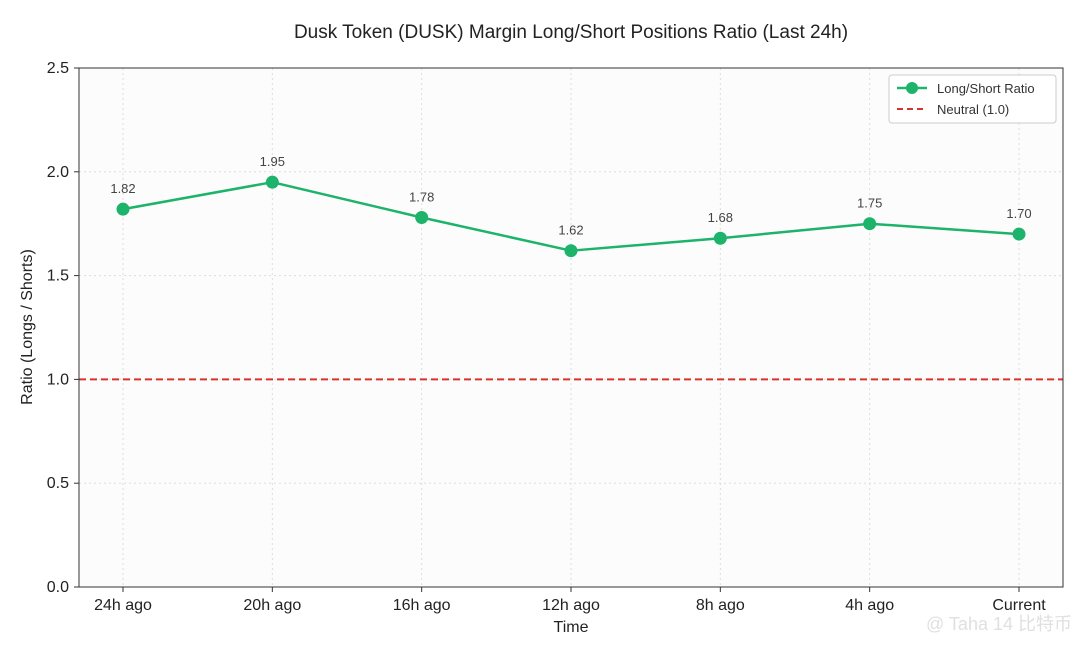  What do you see at coordinates (571, 605) in the screenshot?
I see `x-tick-label: 12h ago` at bounding box center [571, 605].